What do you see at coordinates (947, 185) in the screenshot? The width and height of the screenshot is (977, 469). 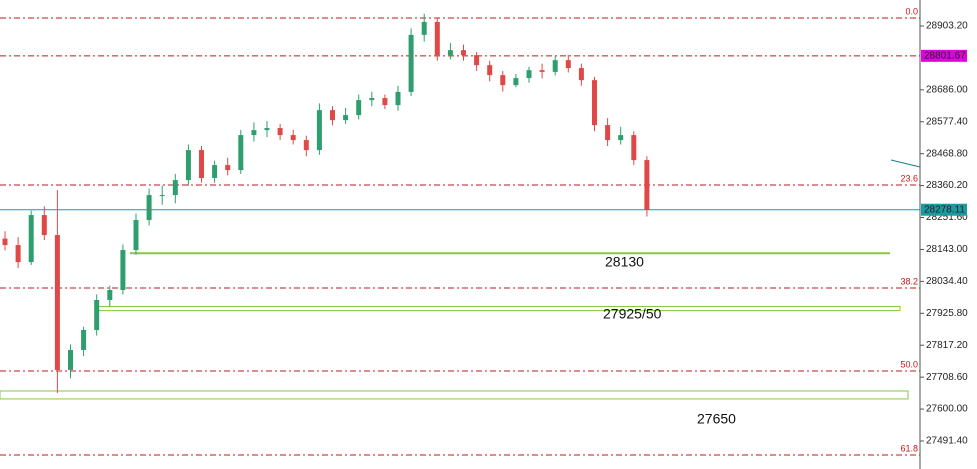 I see `y-tick-label: 28360.20` at bounding box center [947, 185].